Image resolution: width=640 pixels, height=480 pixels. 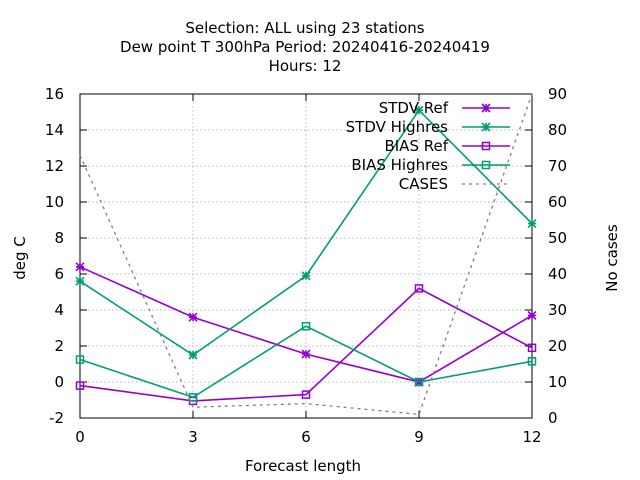 What do you see at coordinates (59, 274) in the screenshot?
I see `y-tick-label: 6` at bounding box center [59, 274].